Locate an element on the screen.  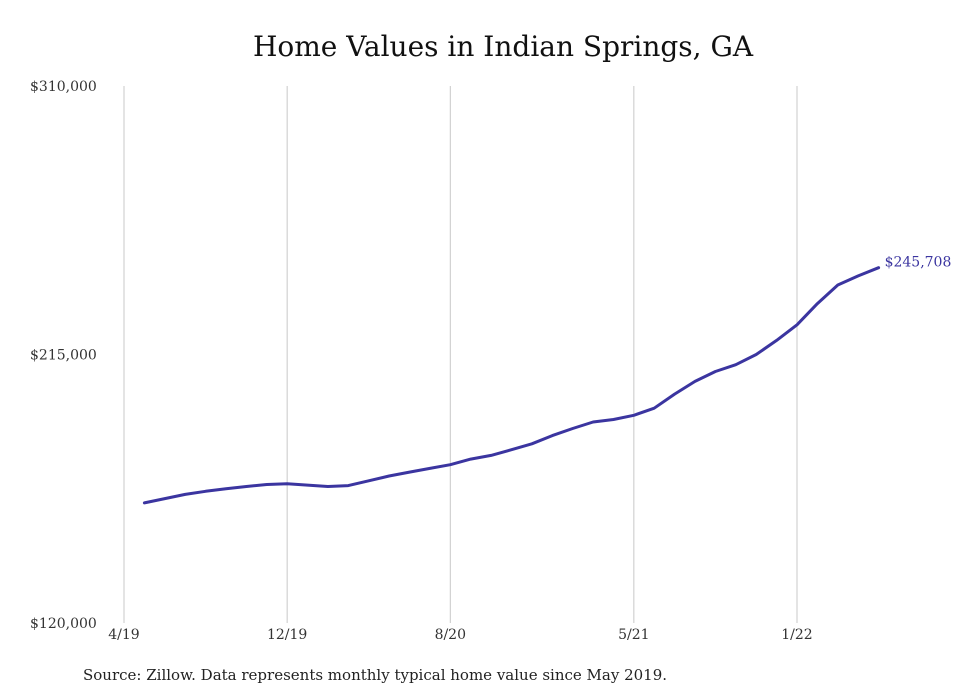
y-tick-label: $120,000 is located at coordinates (63, 624).